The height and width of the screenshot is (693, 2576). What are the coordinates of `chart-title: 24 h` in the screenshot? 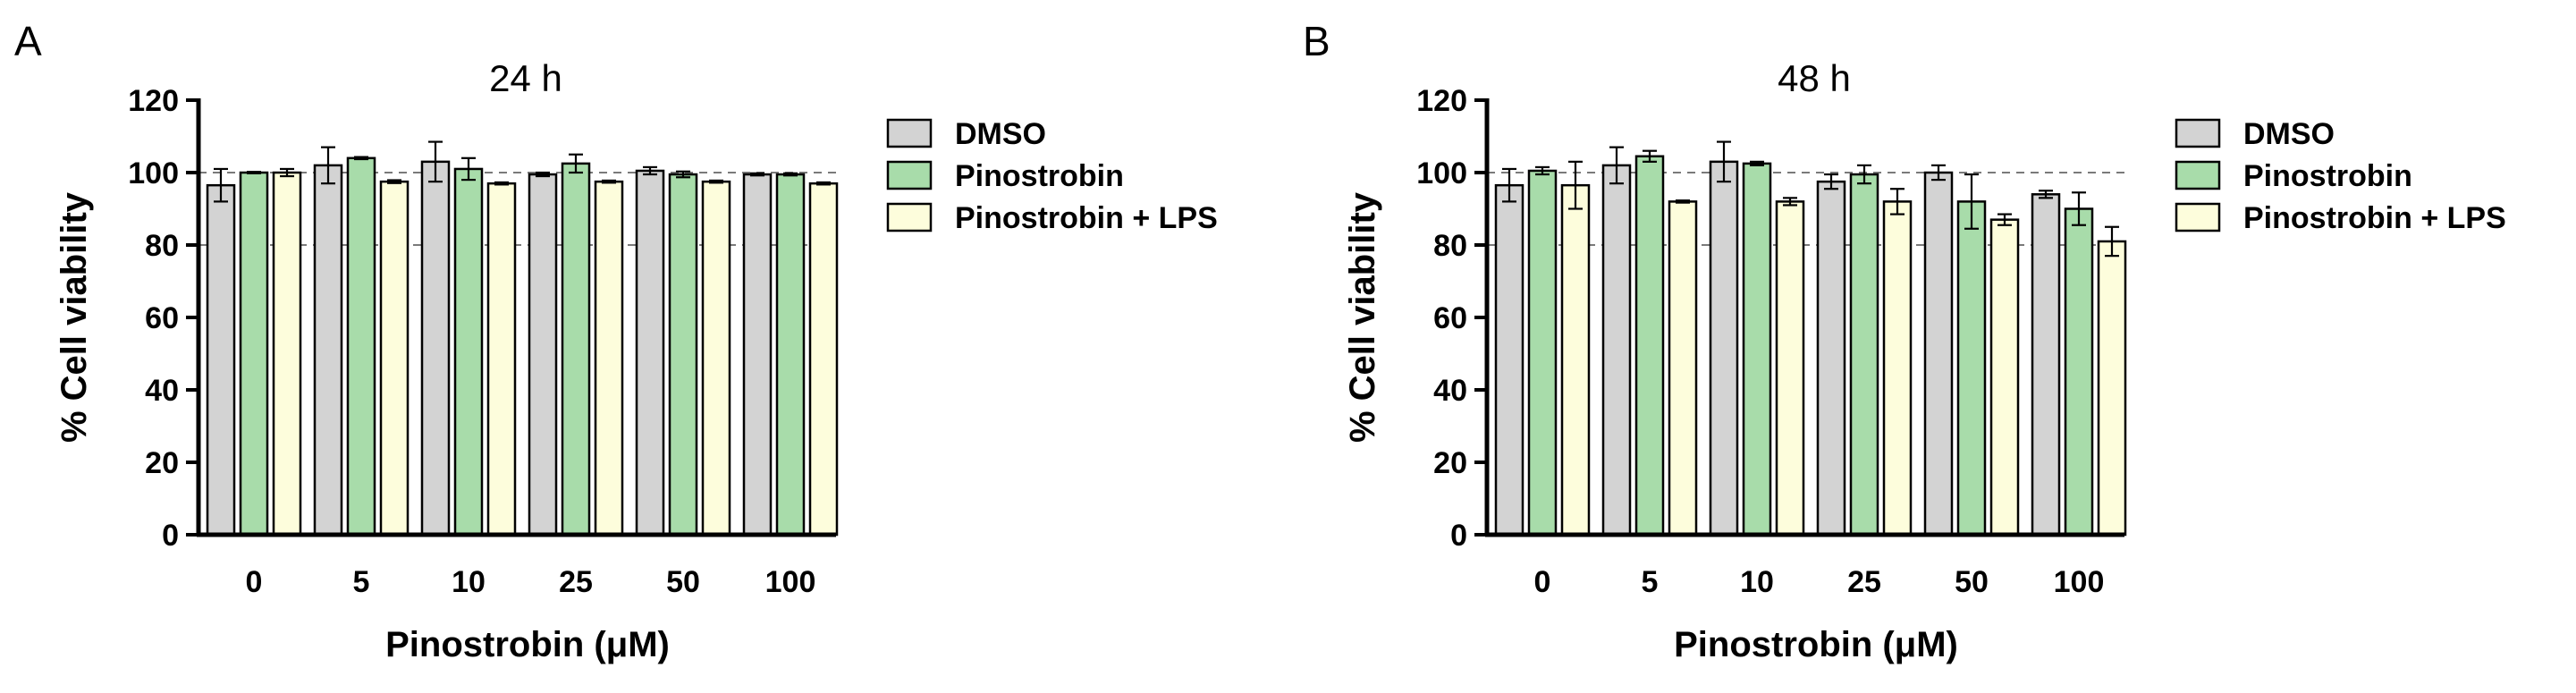 It's located at (525, 78).